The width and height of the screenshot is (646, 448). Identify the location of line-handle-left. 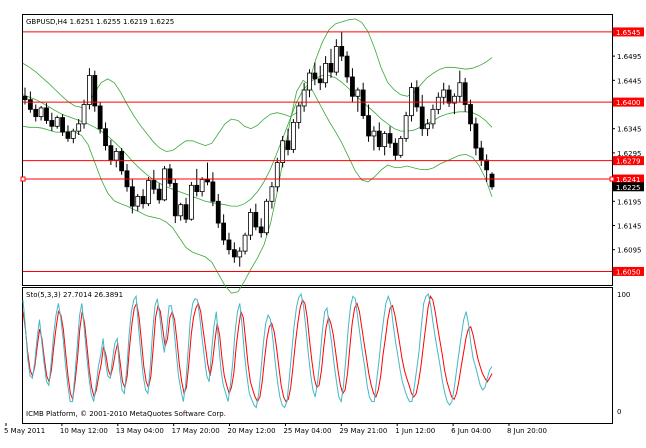
(23, 179).